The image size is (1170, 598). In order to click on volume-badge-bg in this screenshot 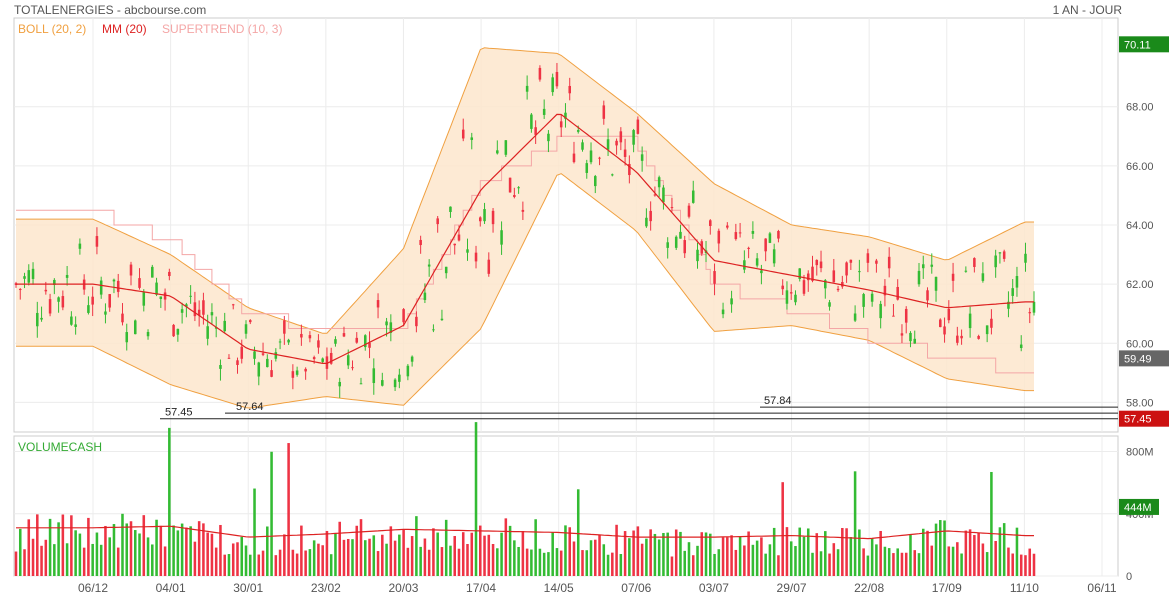, I will do `click(1139, 506)`.